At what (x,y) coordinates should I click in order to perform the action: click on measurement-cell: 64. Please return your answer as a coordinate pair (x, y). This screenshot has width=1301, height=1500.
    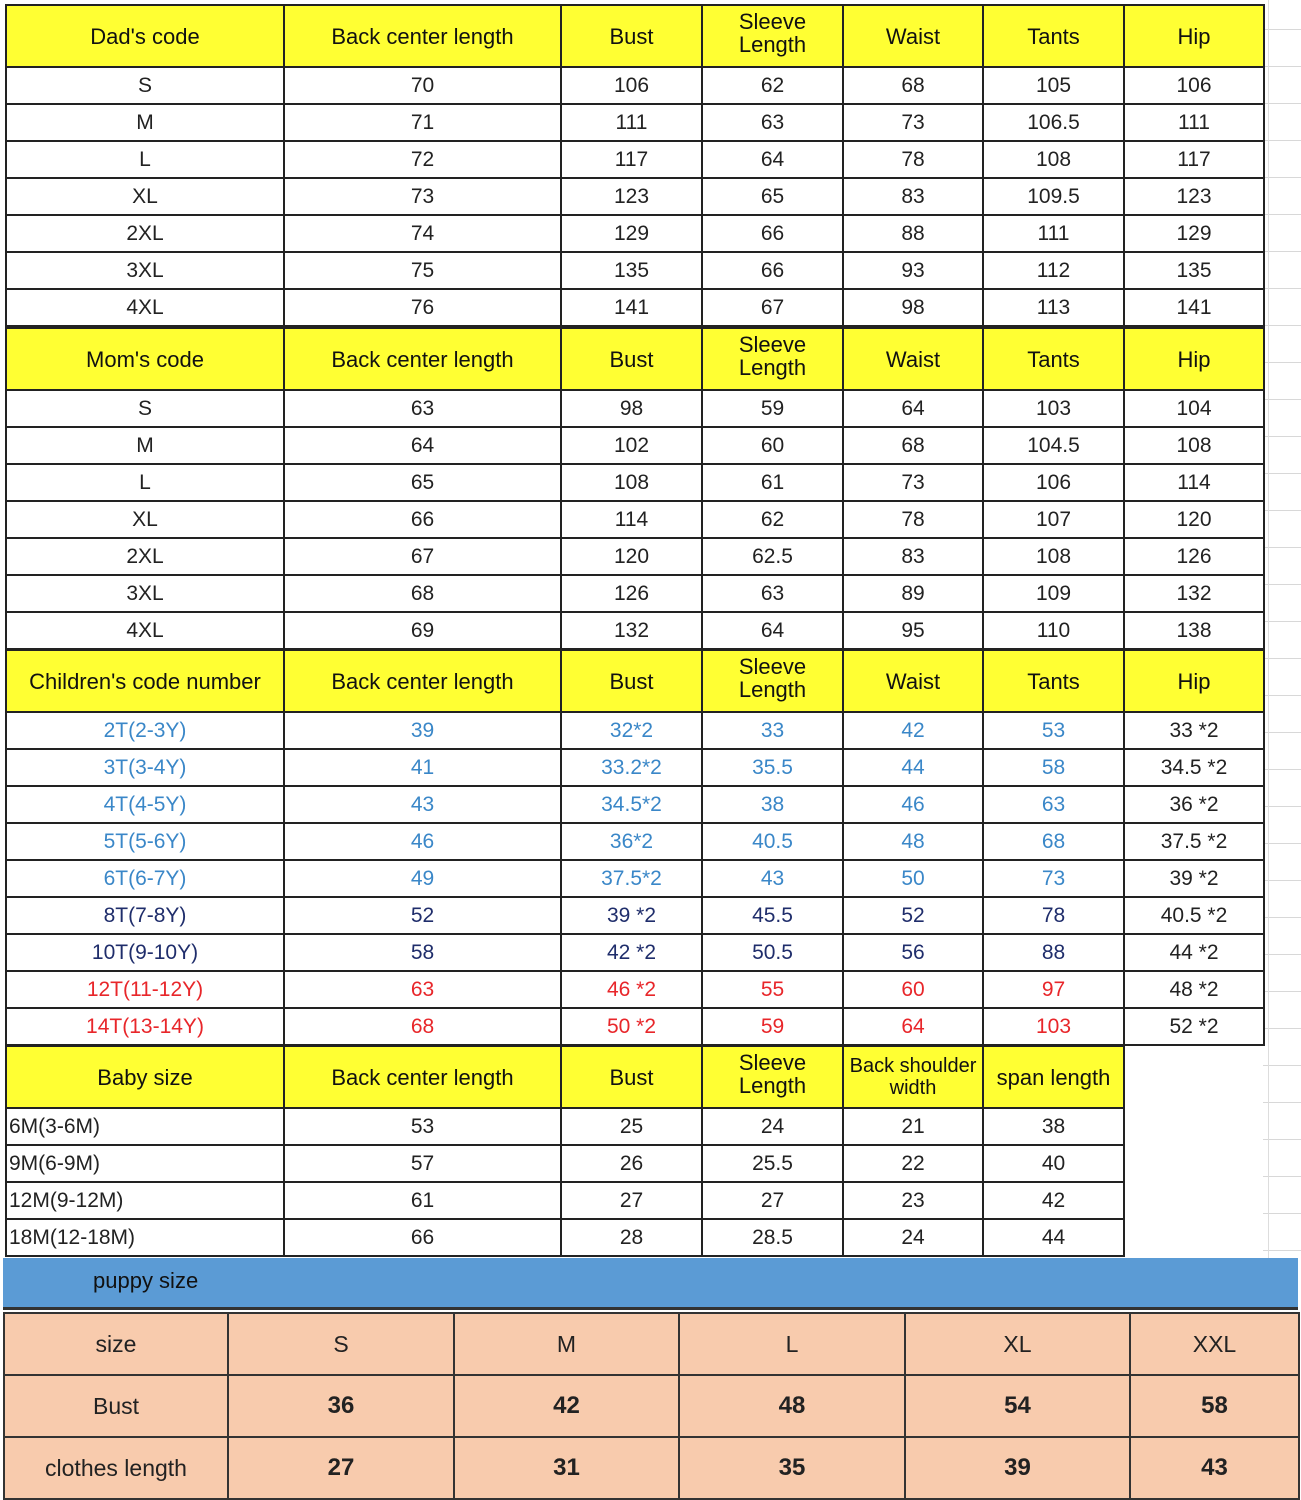
    Looking at the image, I should click on (913, 408).